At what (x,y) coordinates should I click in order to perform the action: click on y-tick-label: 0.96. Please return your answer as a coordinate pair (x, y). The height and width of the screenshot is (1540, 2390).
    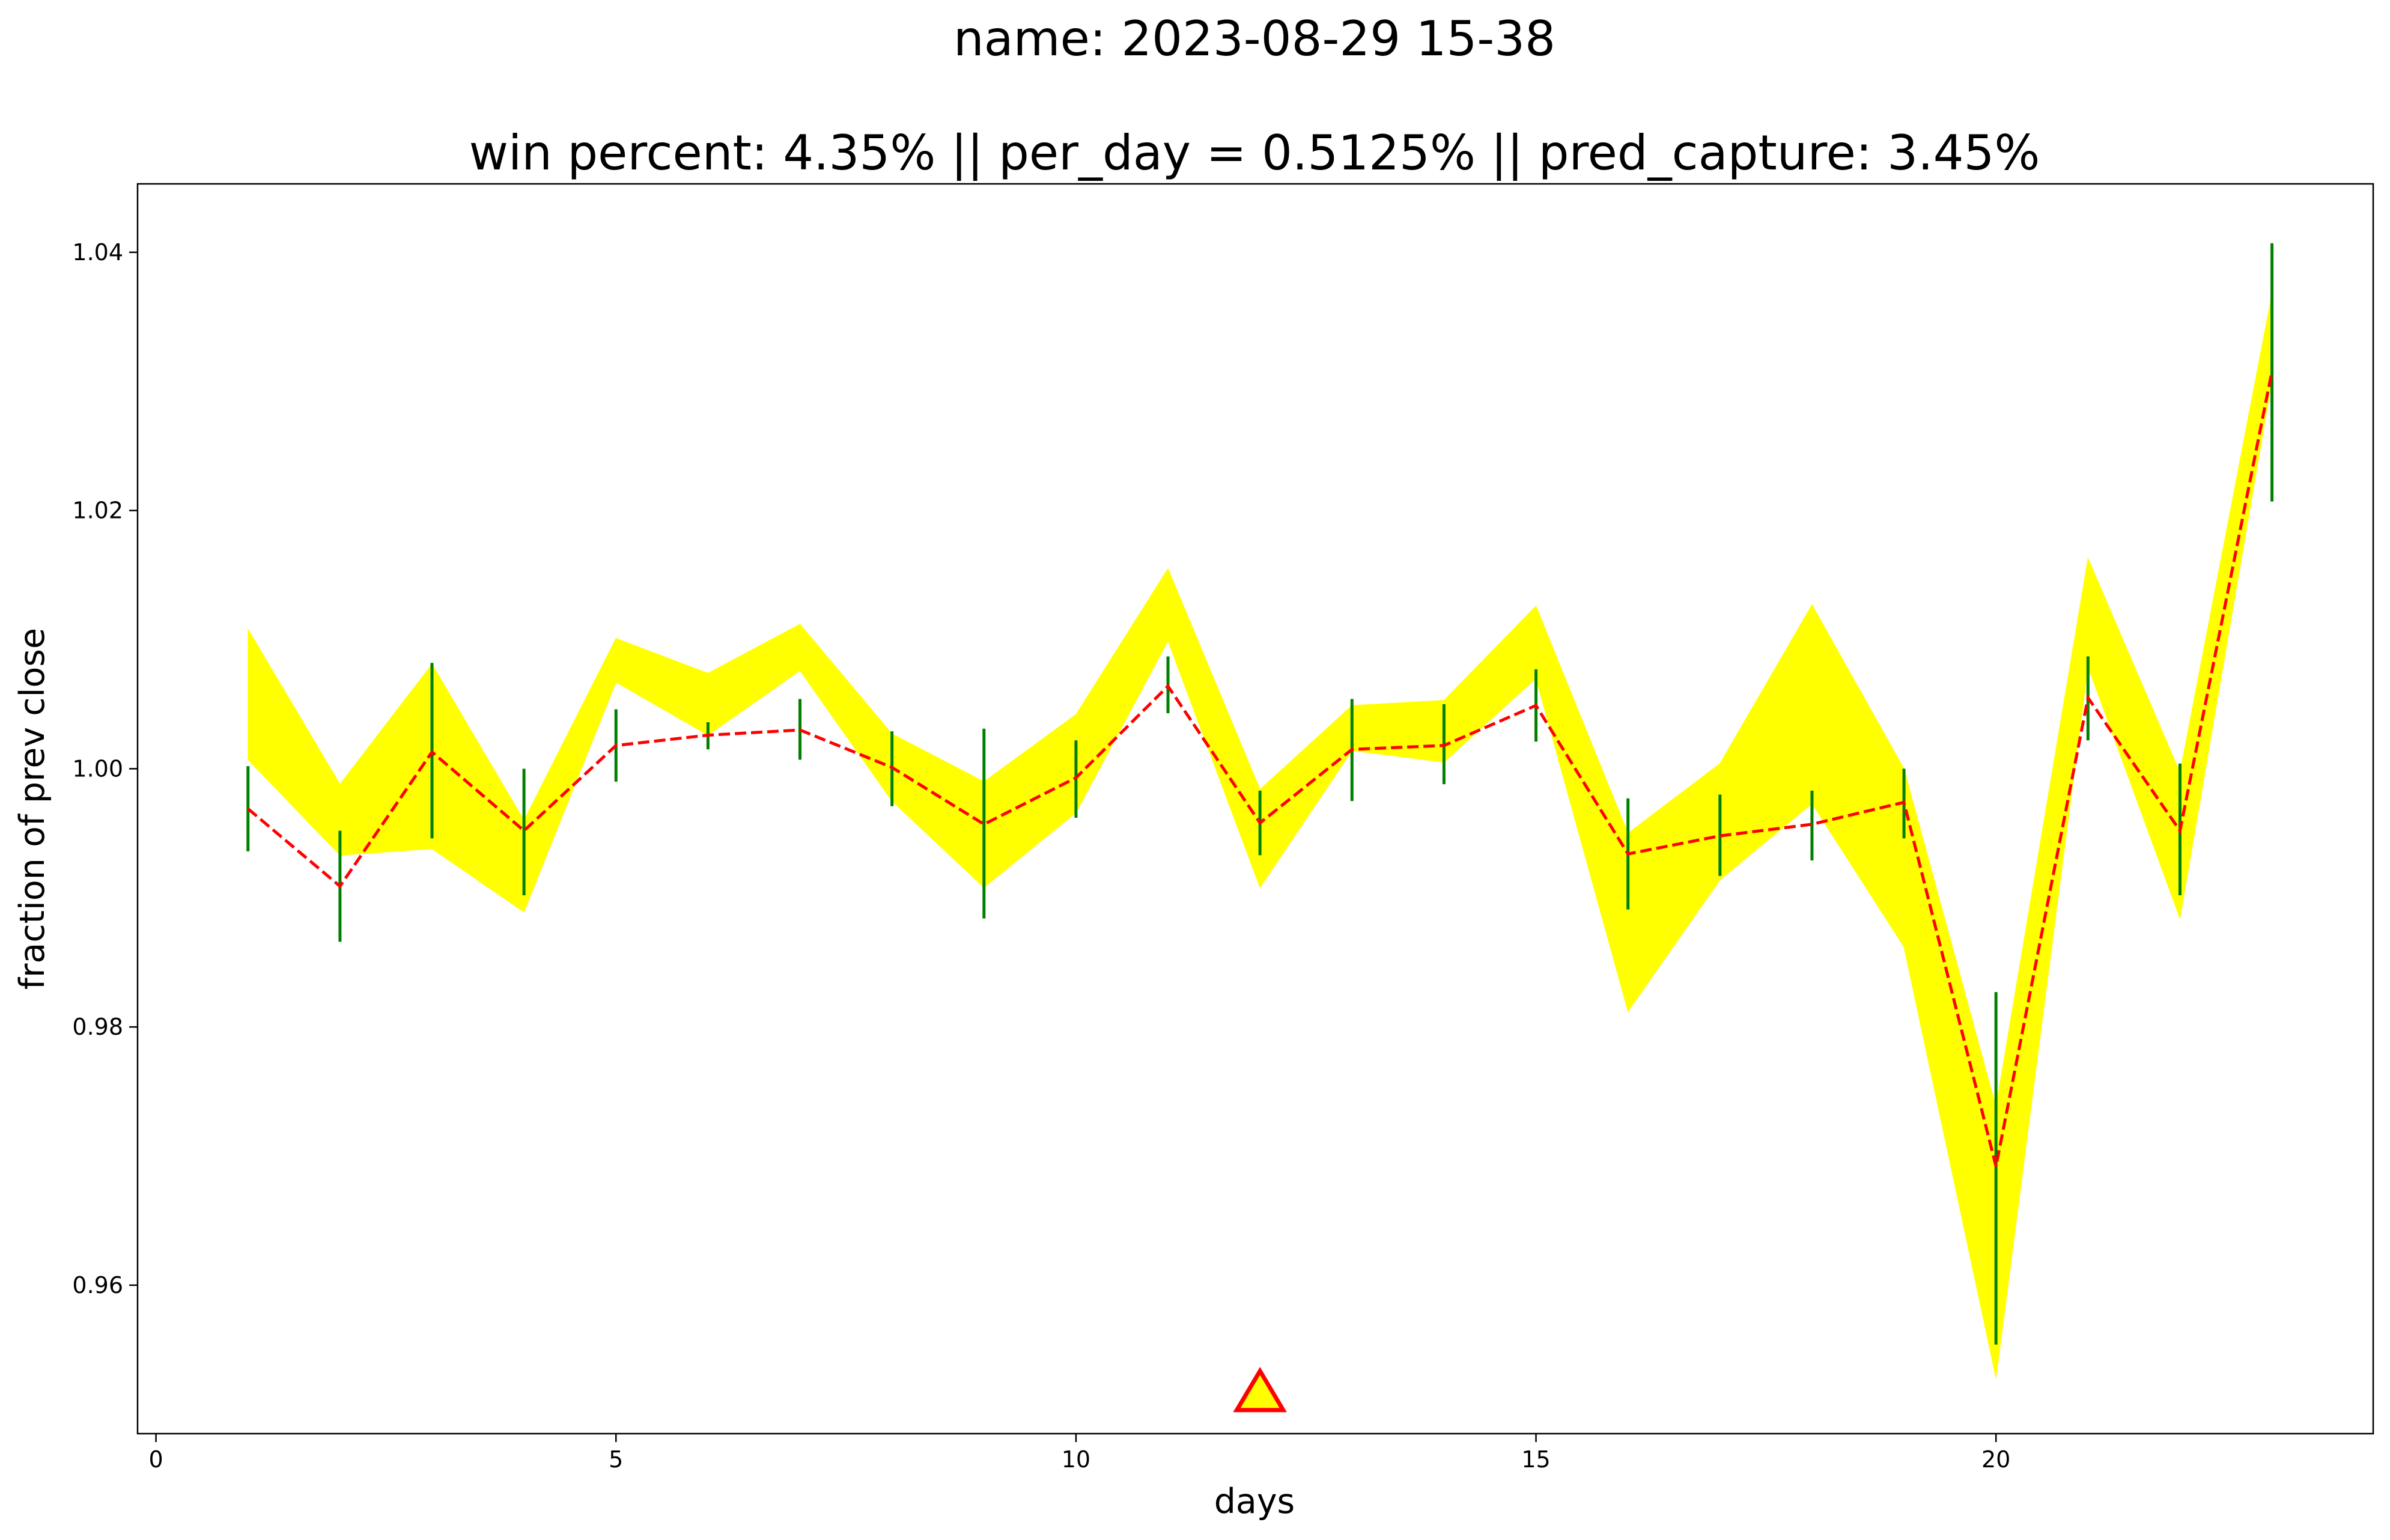
    Looking at the image, I should click on (97, 1285).